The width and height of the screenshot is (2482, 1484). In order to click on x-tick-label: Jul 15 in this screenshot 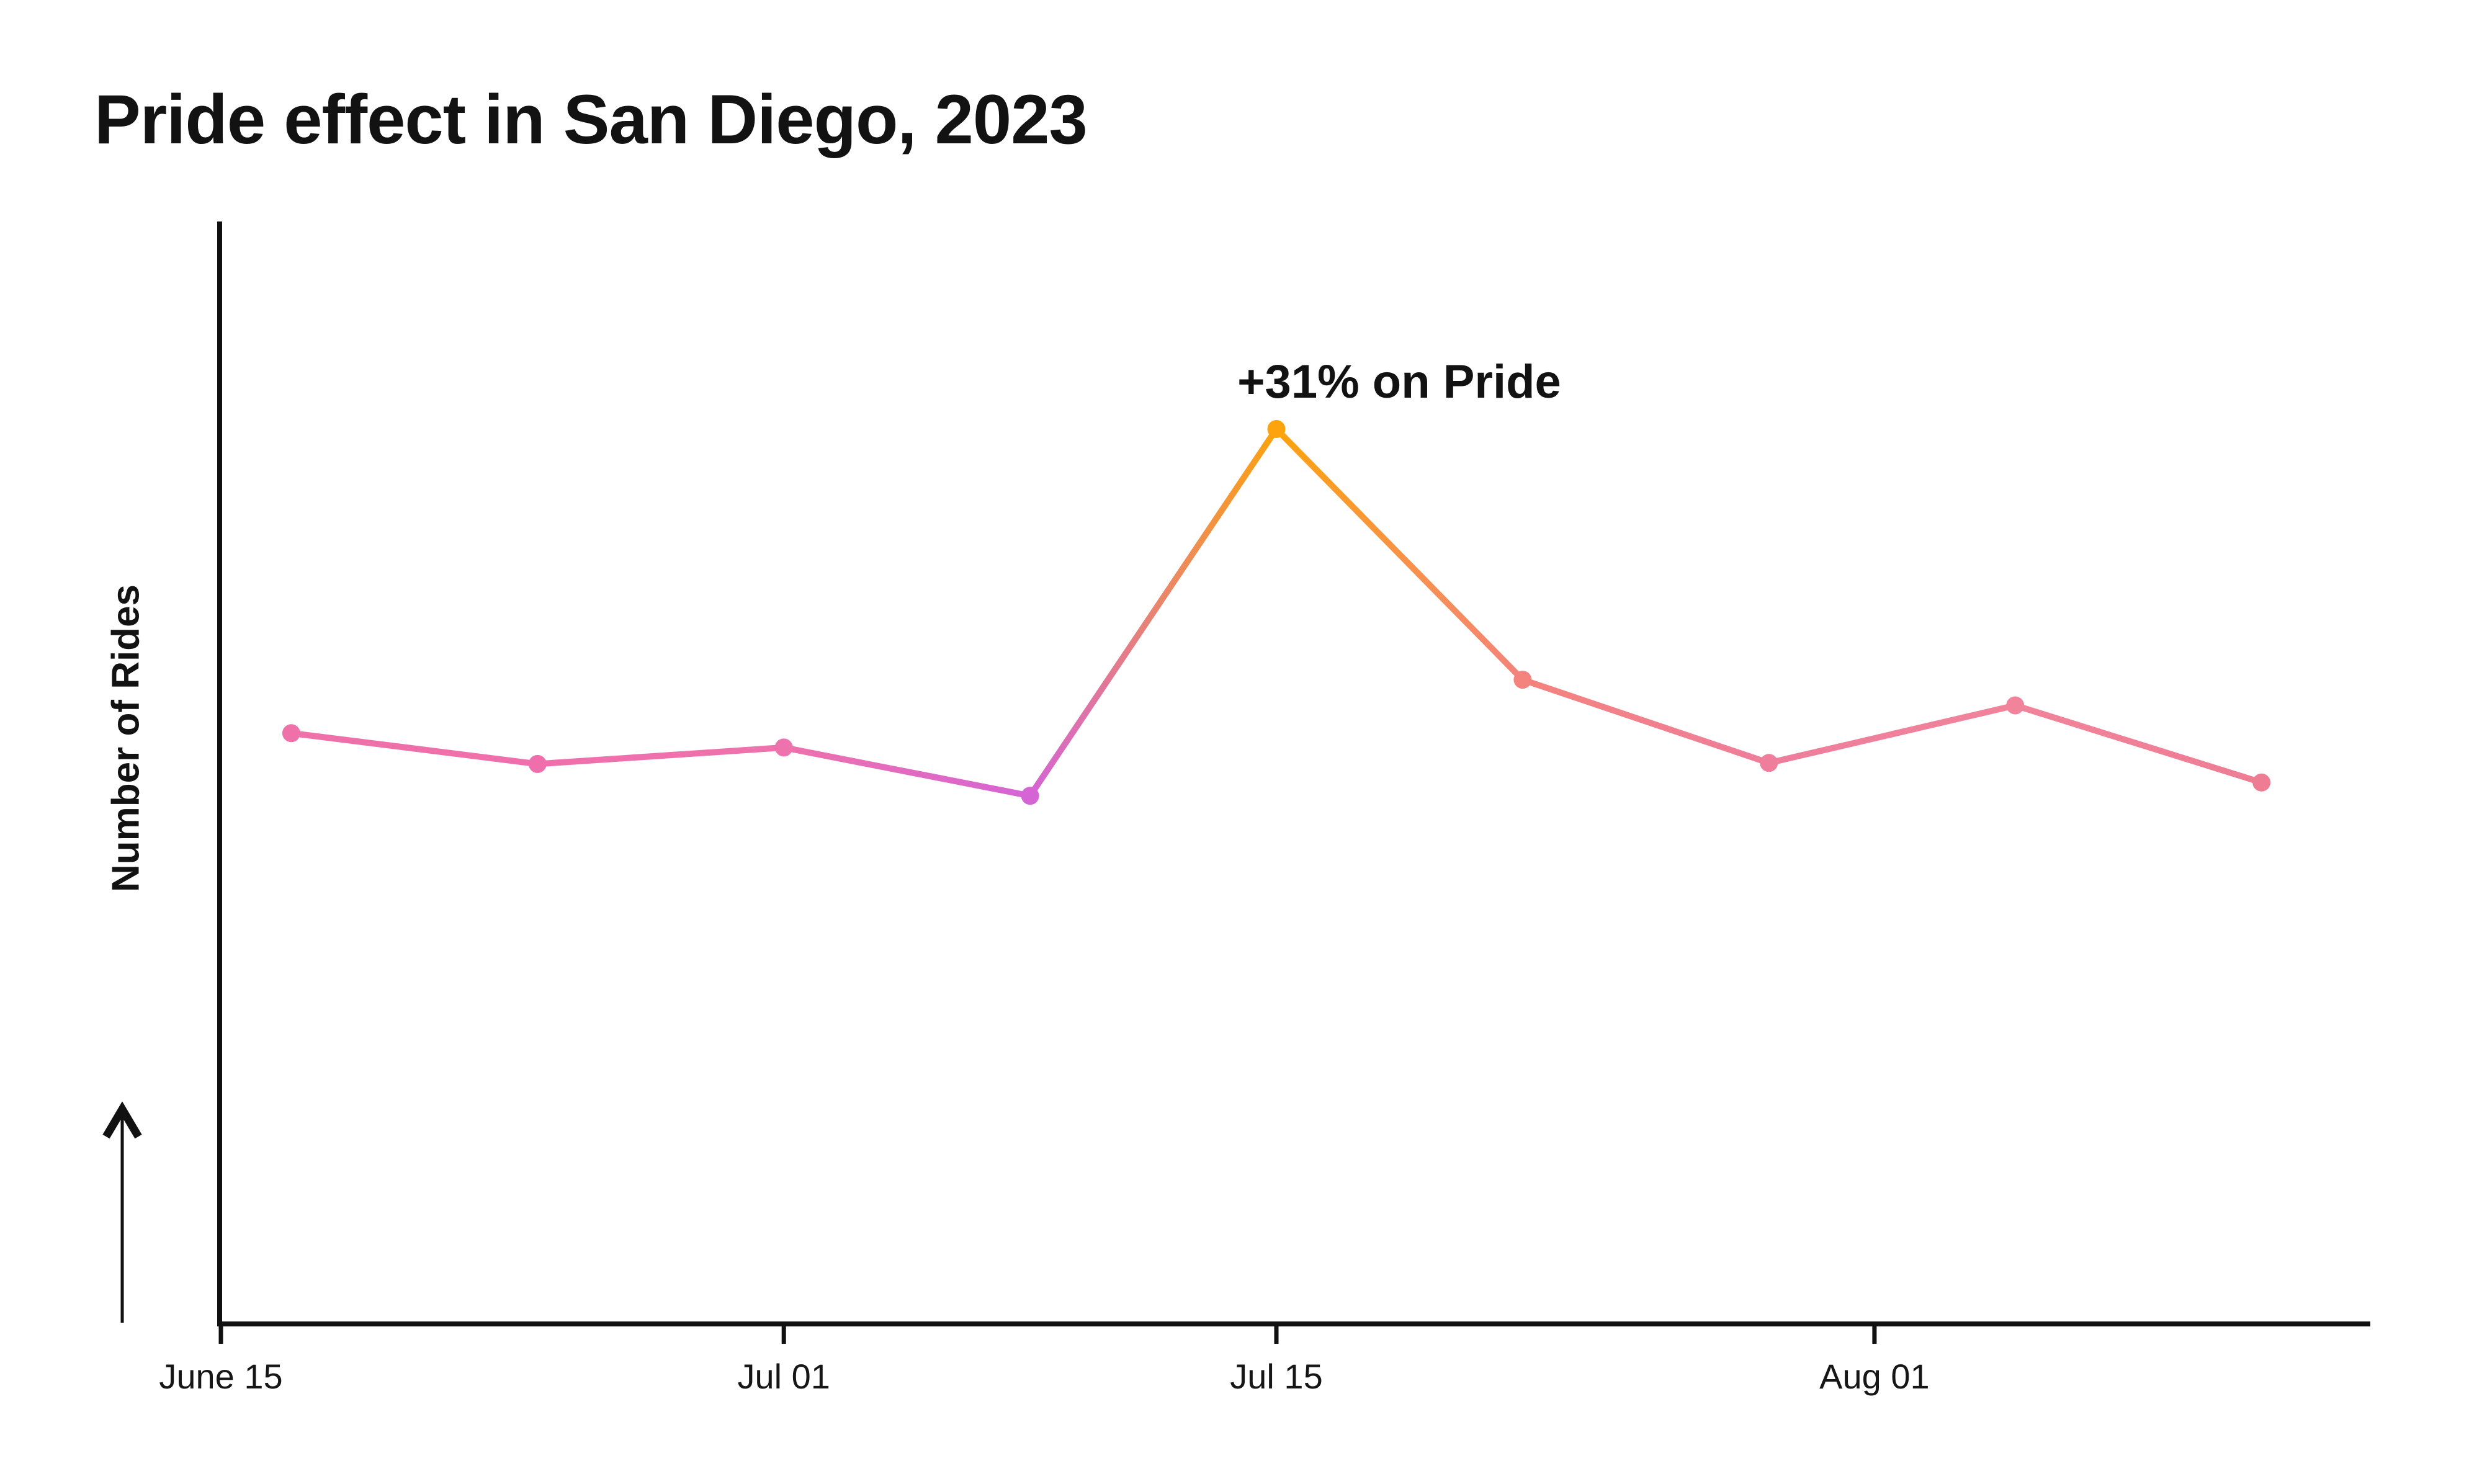, I will do `click(1276, 1376)`.